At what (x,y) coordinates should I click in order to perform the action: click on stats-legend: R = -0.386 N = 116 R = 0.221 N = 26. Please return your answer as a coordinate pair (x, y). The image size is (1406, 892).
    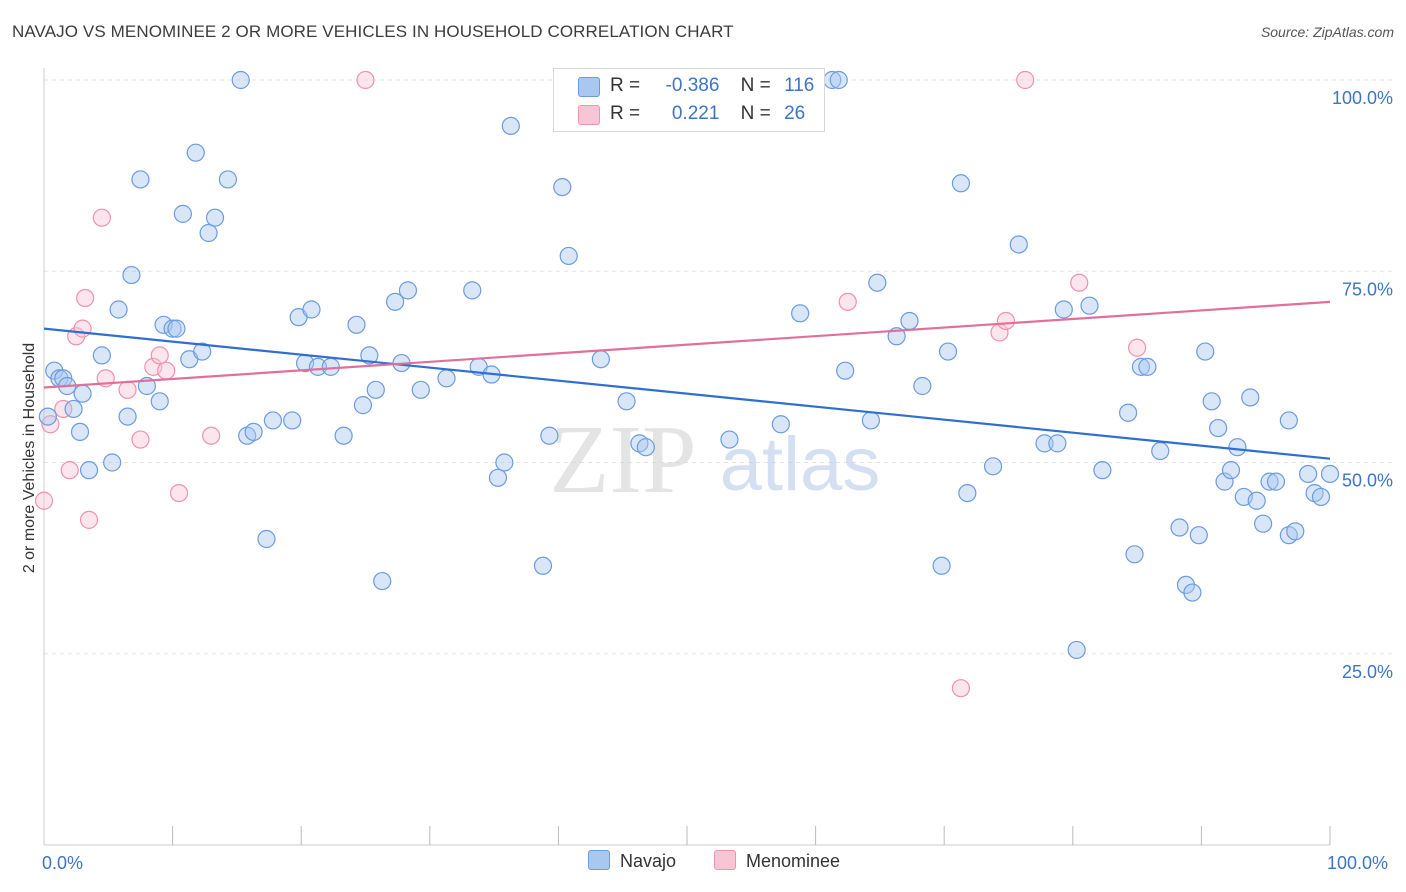
    Looking at the image, I should click on (689, 100).